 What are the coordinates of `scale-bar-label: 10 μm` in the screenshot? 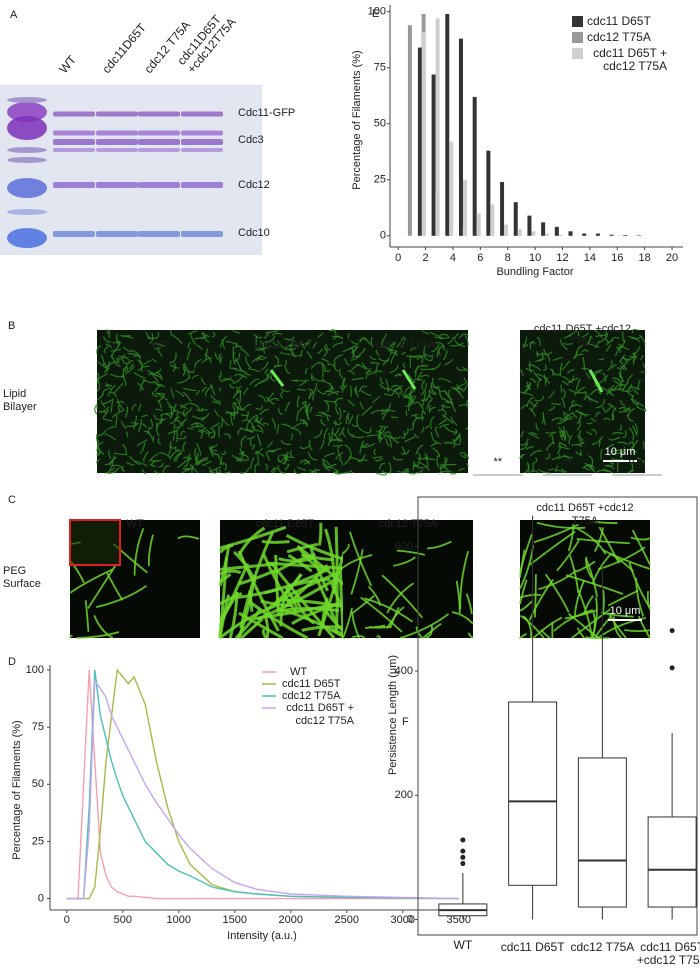 It's located at (625, 611).